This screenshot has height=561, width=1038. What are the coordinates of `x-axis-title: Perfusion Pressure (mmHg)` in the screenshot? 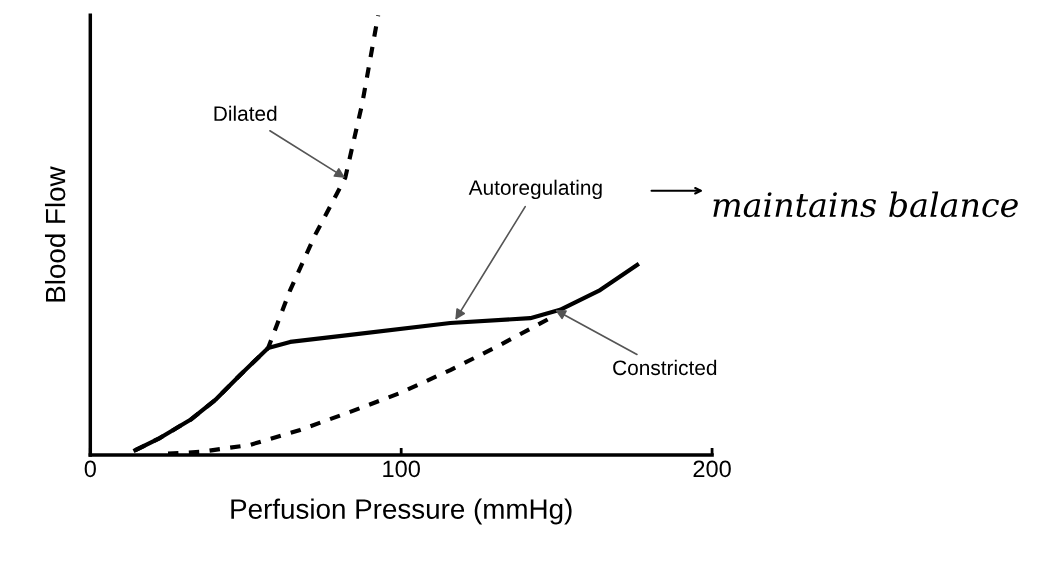 It's located at (401, 511).